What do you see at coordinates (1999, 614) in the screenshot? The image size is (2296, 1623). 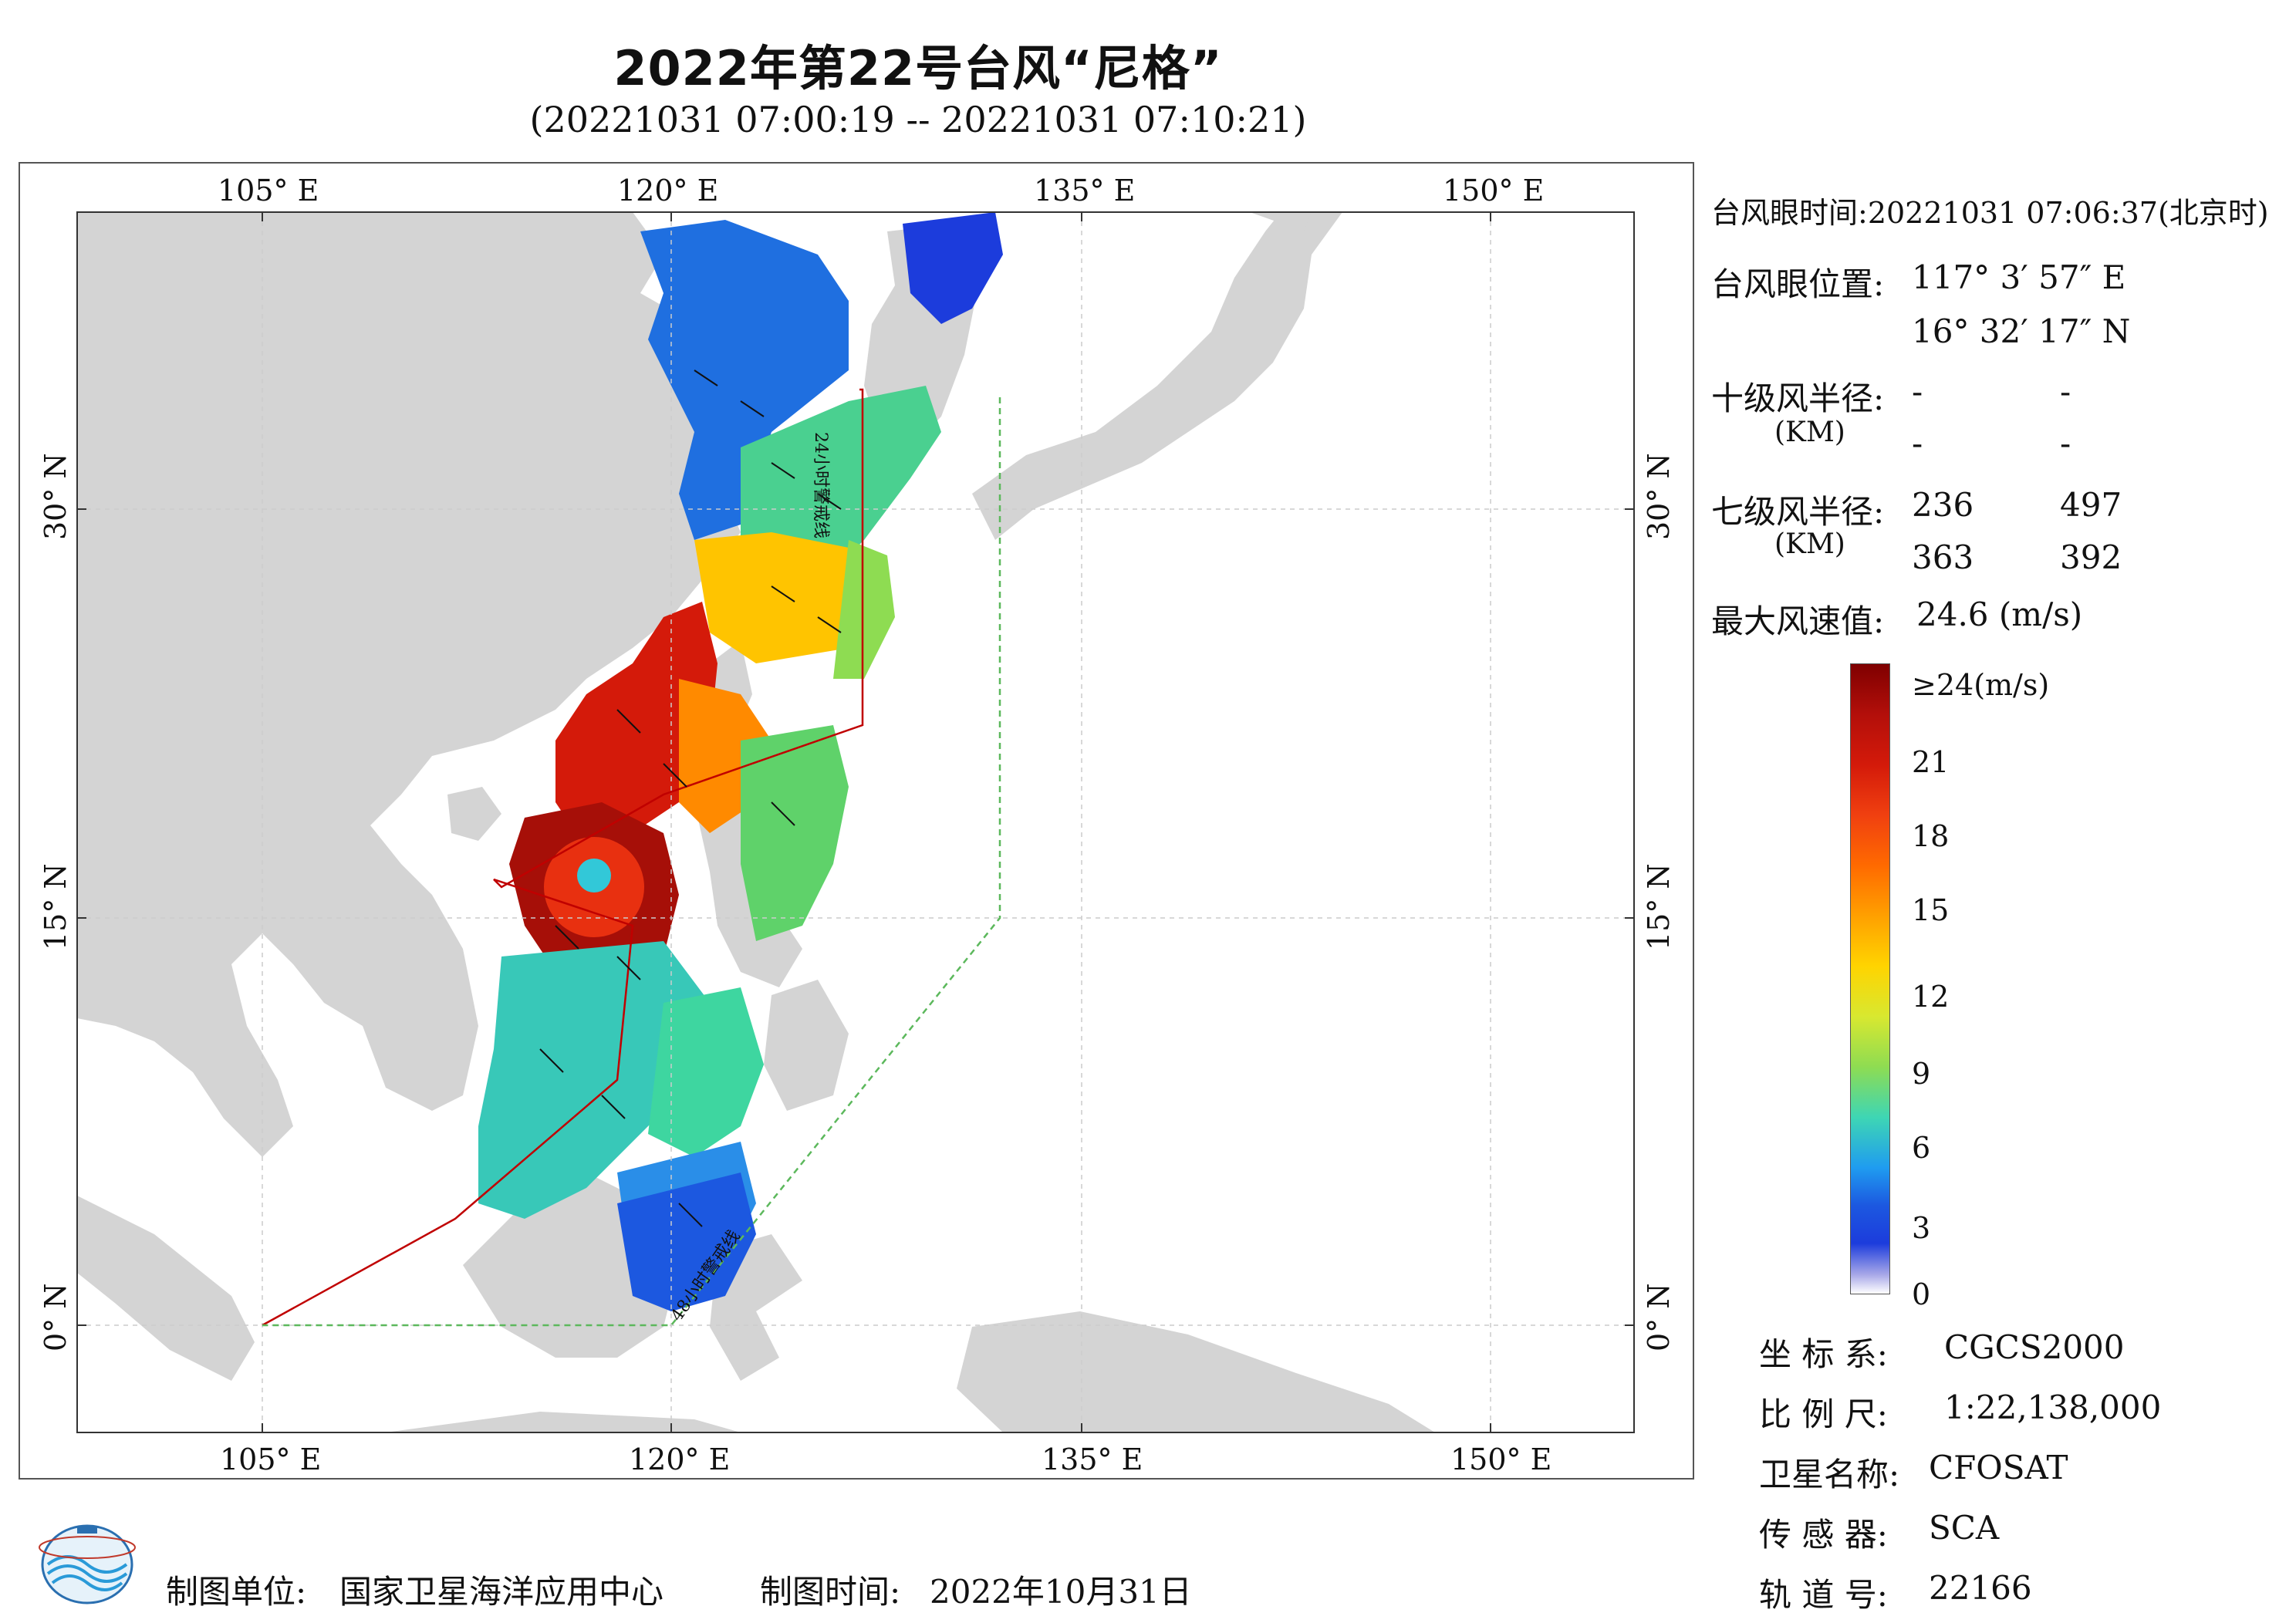 I see `max-wind-value: 24.6 (m/s)` at bounding box center [1999, 614].